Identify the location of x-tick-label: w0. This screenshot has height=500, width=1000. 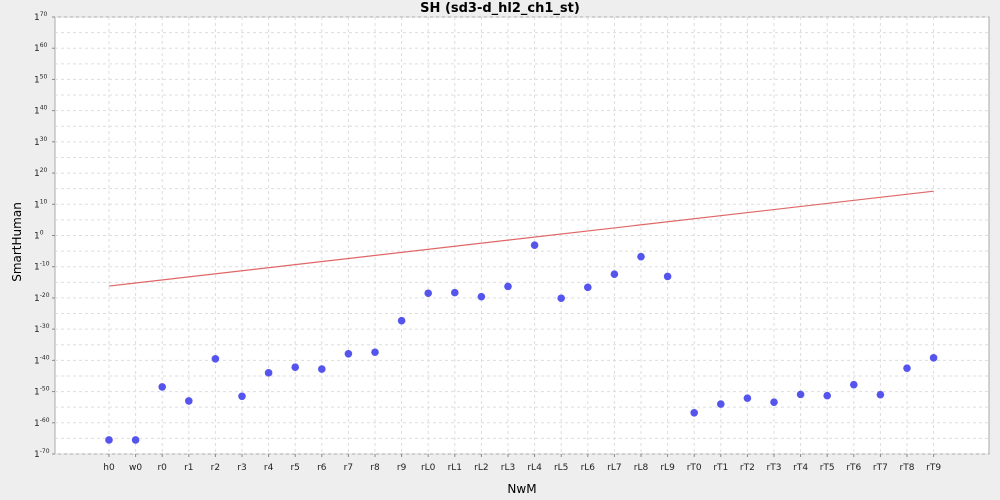
(135, 468).